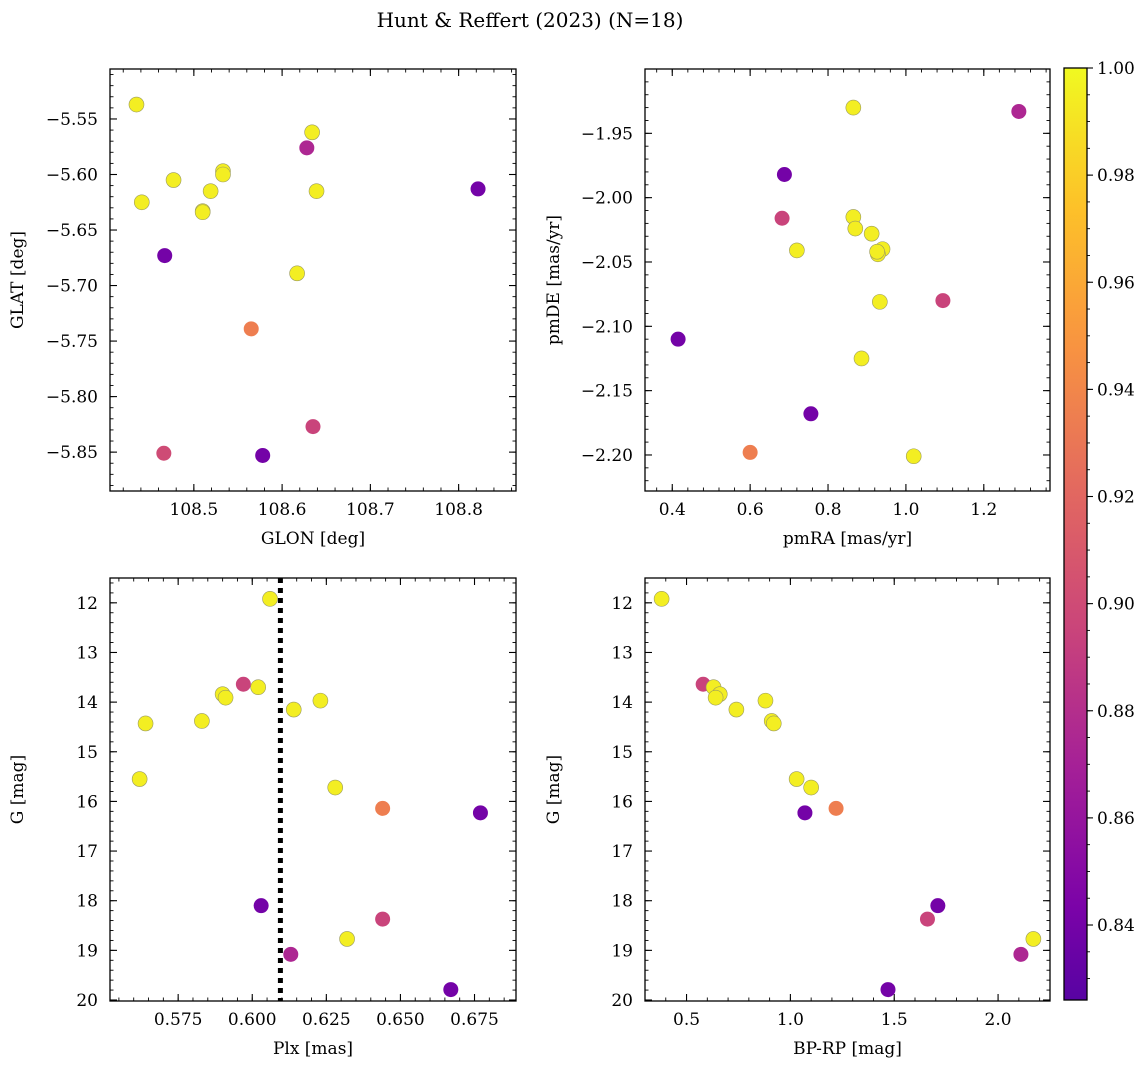 Image resolution: width=1148 pixels, height=1068 pixels. I want to click on x-tick-label: 2.0, so click(998, 1020).